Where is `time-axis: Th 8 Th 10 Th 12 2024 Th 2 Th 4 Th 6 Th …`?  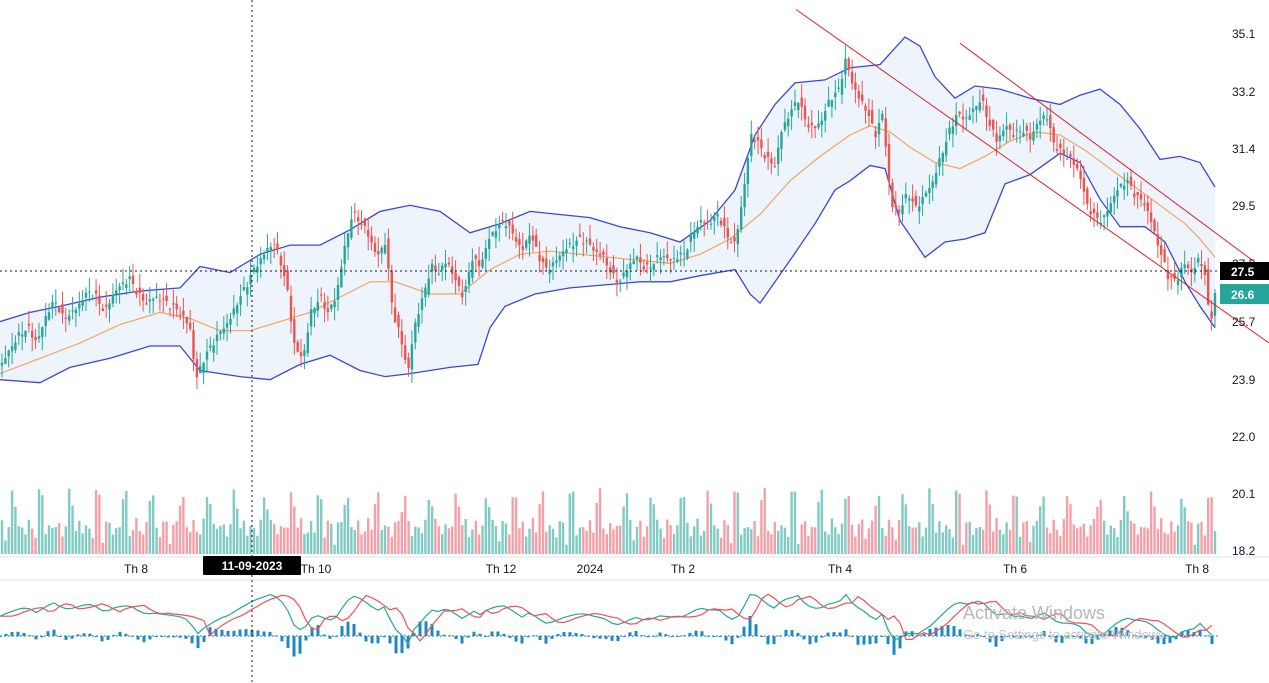 time-axis: Th 8 Th 10 Th 12 2024 Th 2 Th 4 Th 6 Th … is located at coordinates (666, 569).